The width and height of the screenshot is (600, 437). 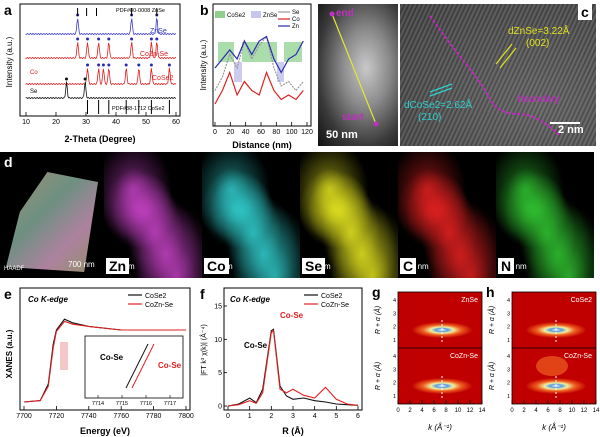 I want to click on linescan-legend-label-Co: Co, so click(x=296, y=20).